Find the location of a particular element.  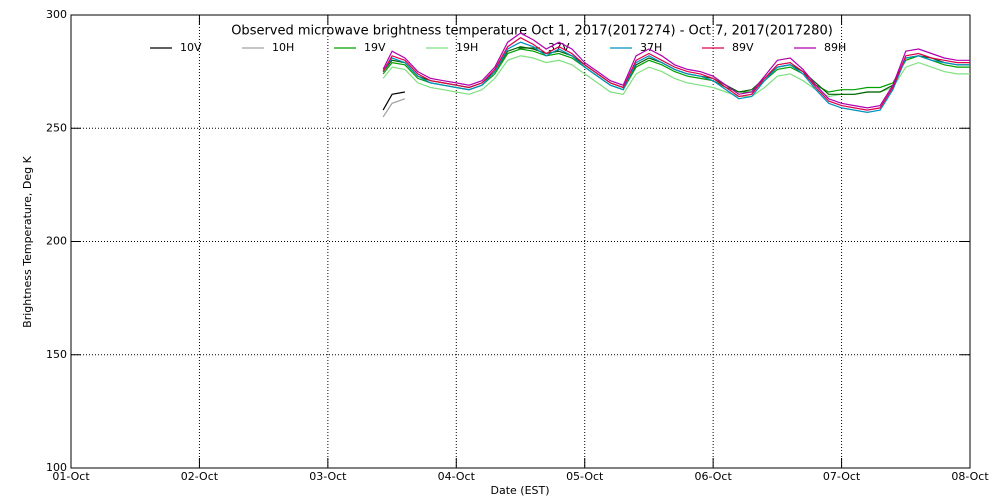

legend-label: 19V is located at coordinates (375, 47).